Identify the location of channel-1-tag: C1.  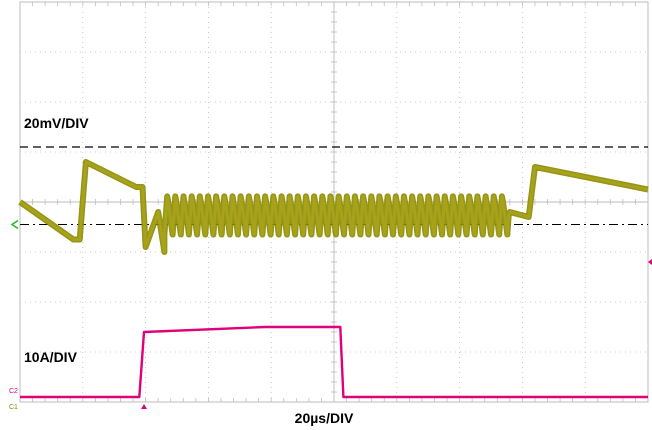
(13, 407).